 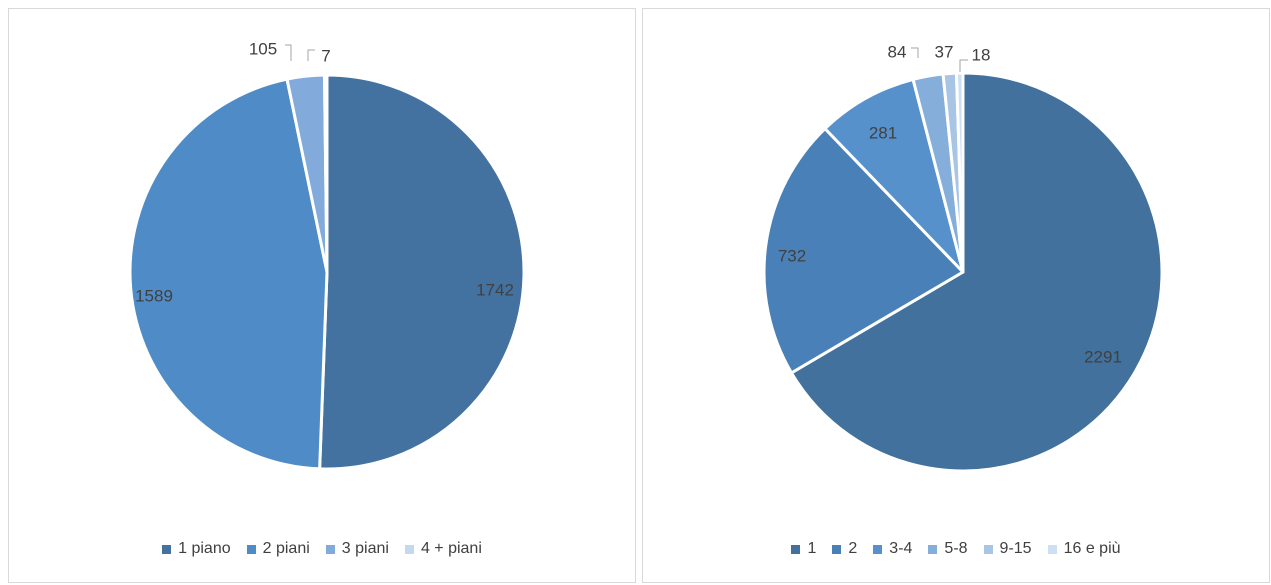 I want to click on legend-item: 3-4, so click(x=892, y=549).